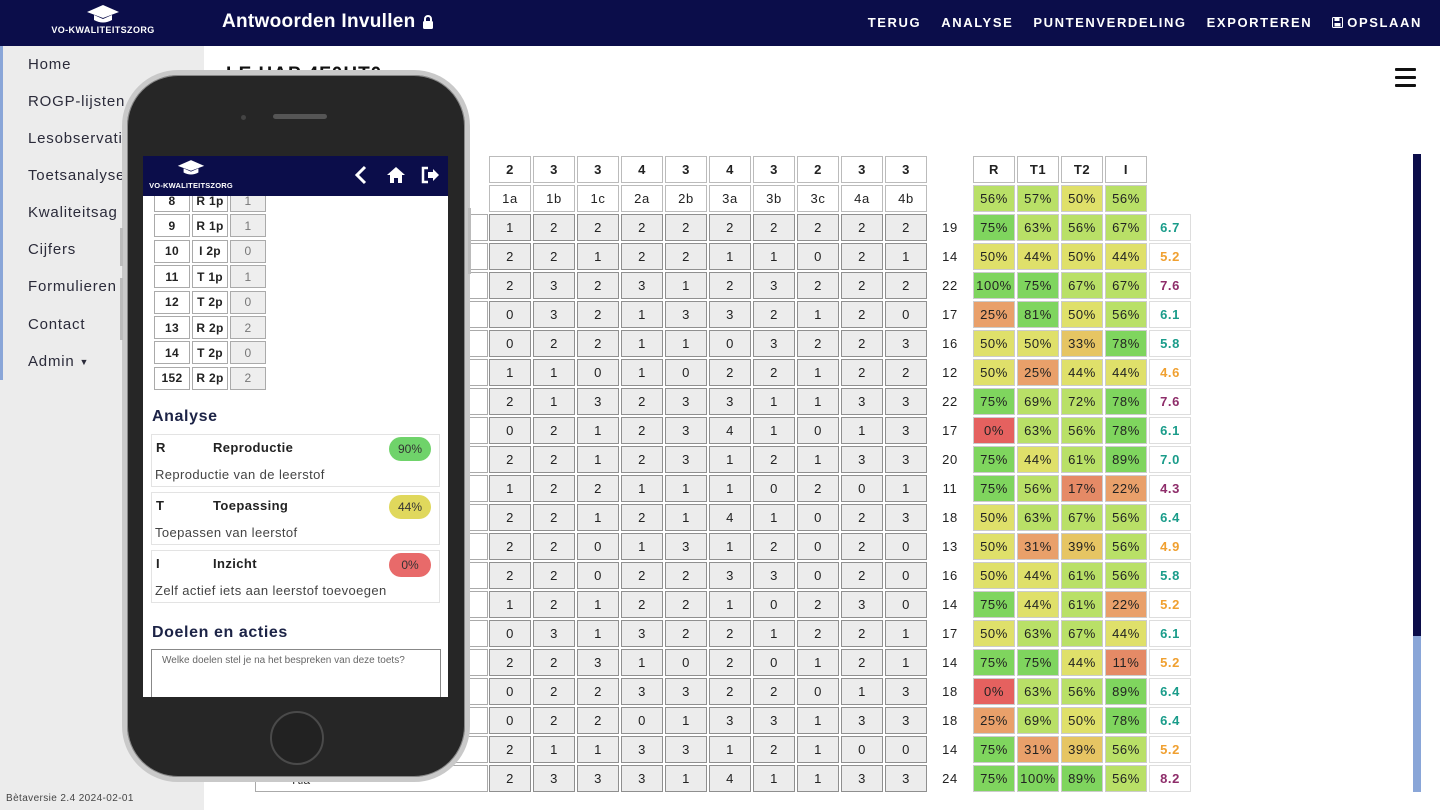 The image size is (1440, 810). Describe the element at coordinates (362, 175) in the screenshot. I see `chevron-left-icon` at that location.